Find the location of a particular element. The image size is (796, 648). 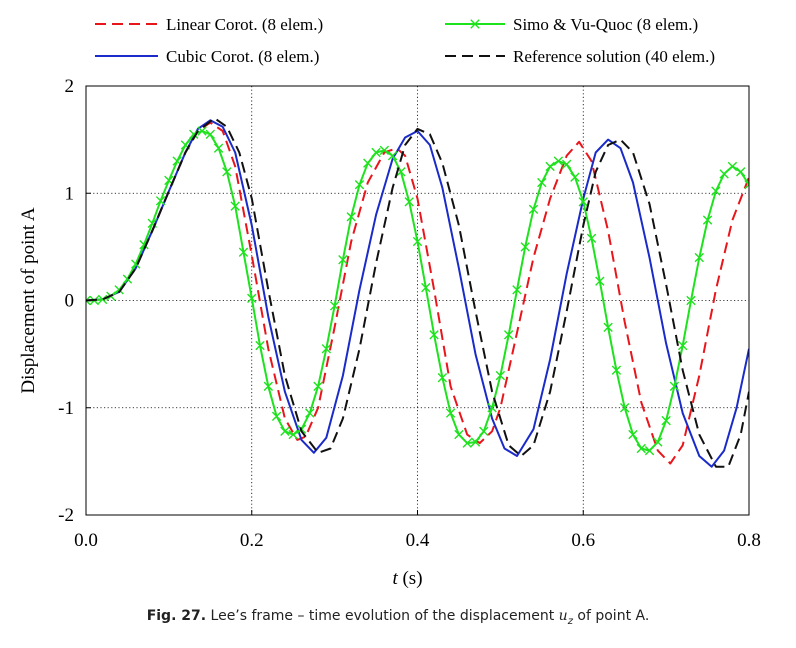

x-axis-label-unit: (s) is located at coordinates (410, 578).